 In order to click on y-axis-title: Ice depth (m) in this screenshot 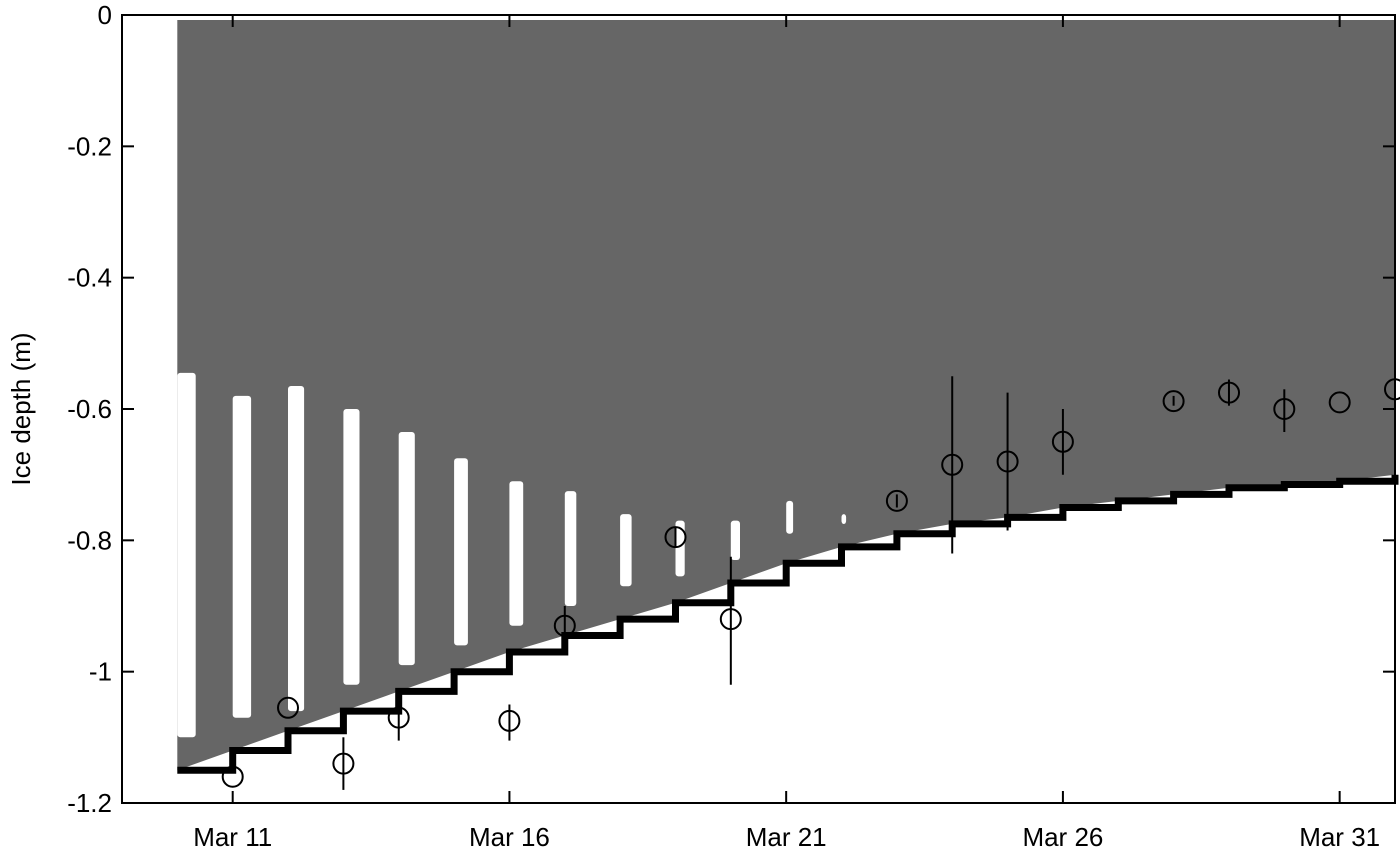, I will do `click(21, 408)`.